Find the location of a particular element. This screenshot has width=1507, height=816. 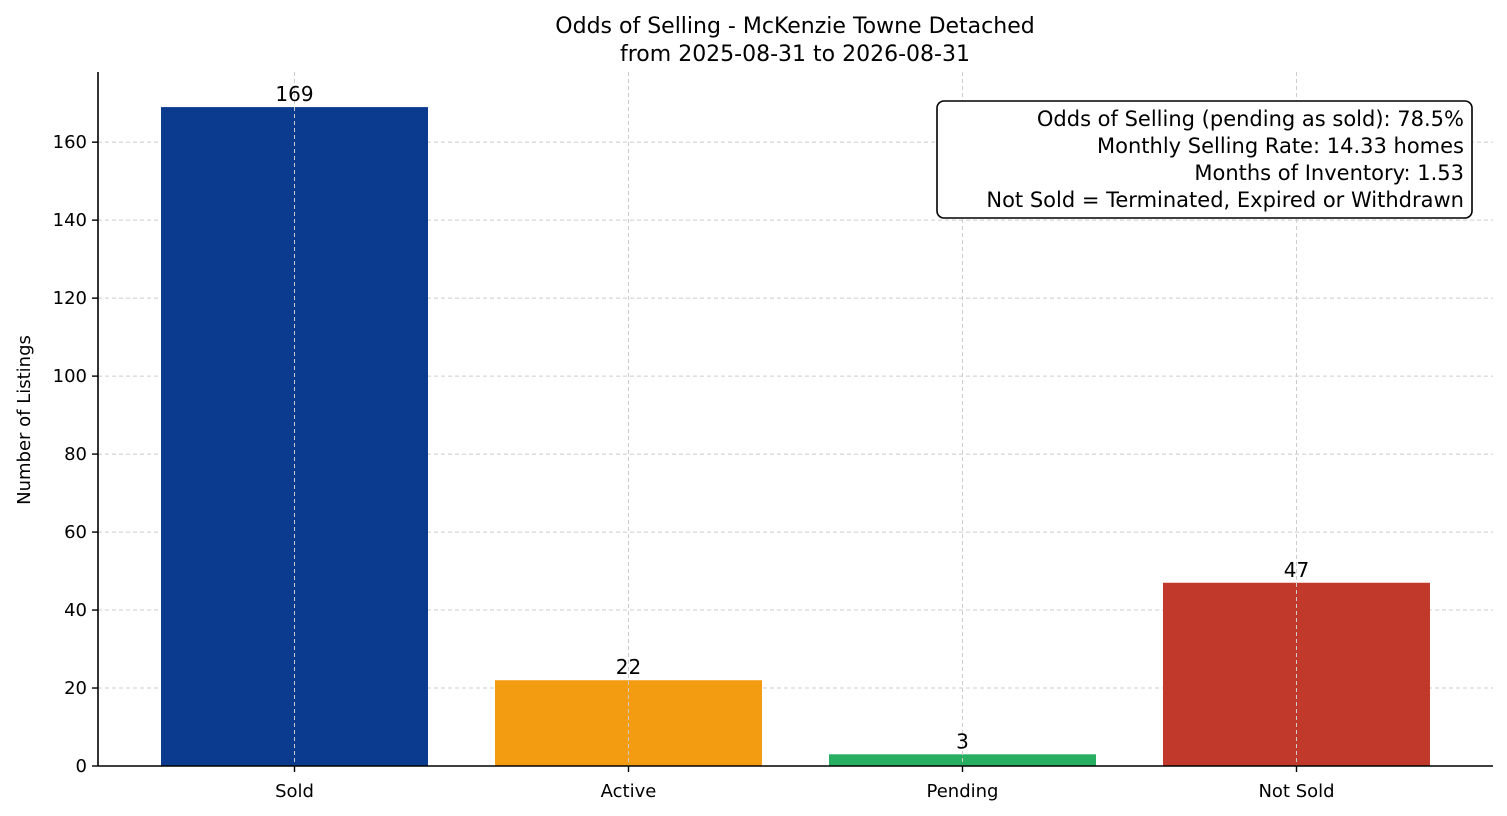

bar-value-label: 47 is located at coordinates (1296, 570).